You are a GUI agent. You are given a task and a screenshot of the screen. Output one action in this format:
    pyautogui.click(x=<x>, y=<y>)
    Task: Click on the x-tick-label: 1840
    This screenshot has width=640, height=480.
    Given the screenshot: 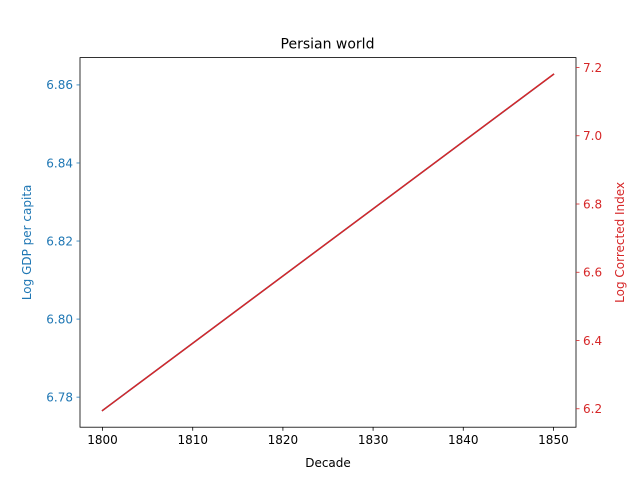 What is the action you would take?
    pyautogui.click(x=463, y=440)
    